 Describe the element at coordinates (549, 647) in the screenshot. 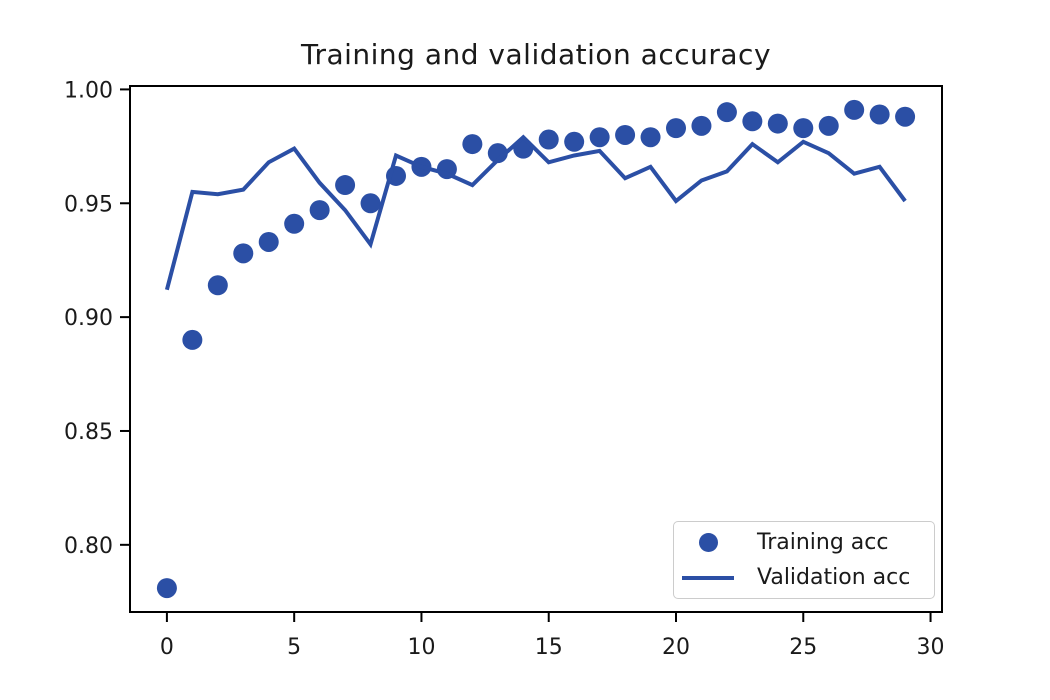

I see `x-tick-label: 15` at that location.